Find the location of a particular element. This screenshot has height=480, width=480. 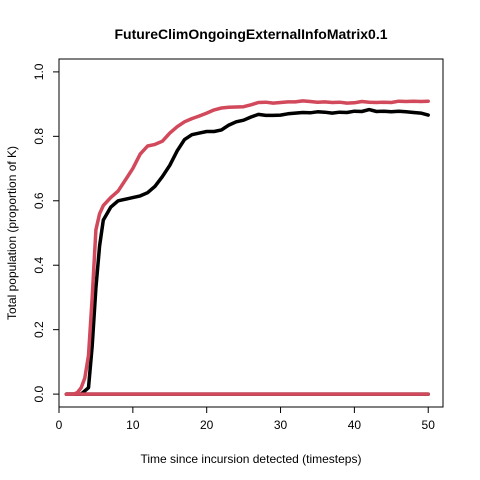

y-axis-label: Total population (proportion of K) is located at coordinates (12, 233).